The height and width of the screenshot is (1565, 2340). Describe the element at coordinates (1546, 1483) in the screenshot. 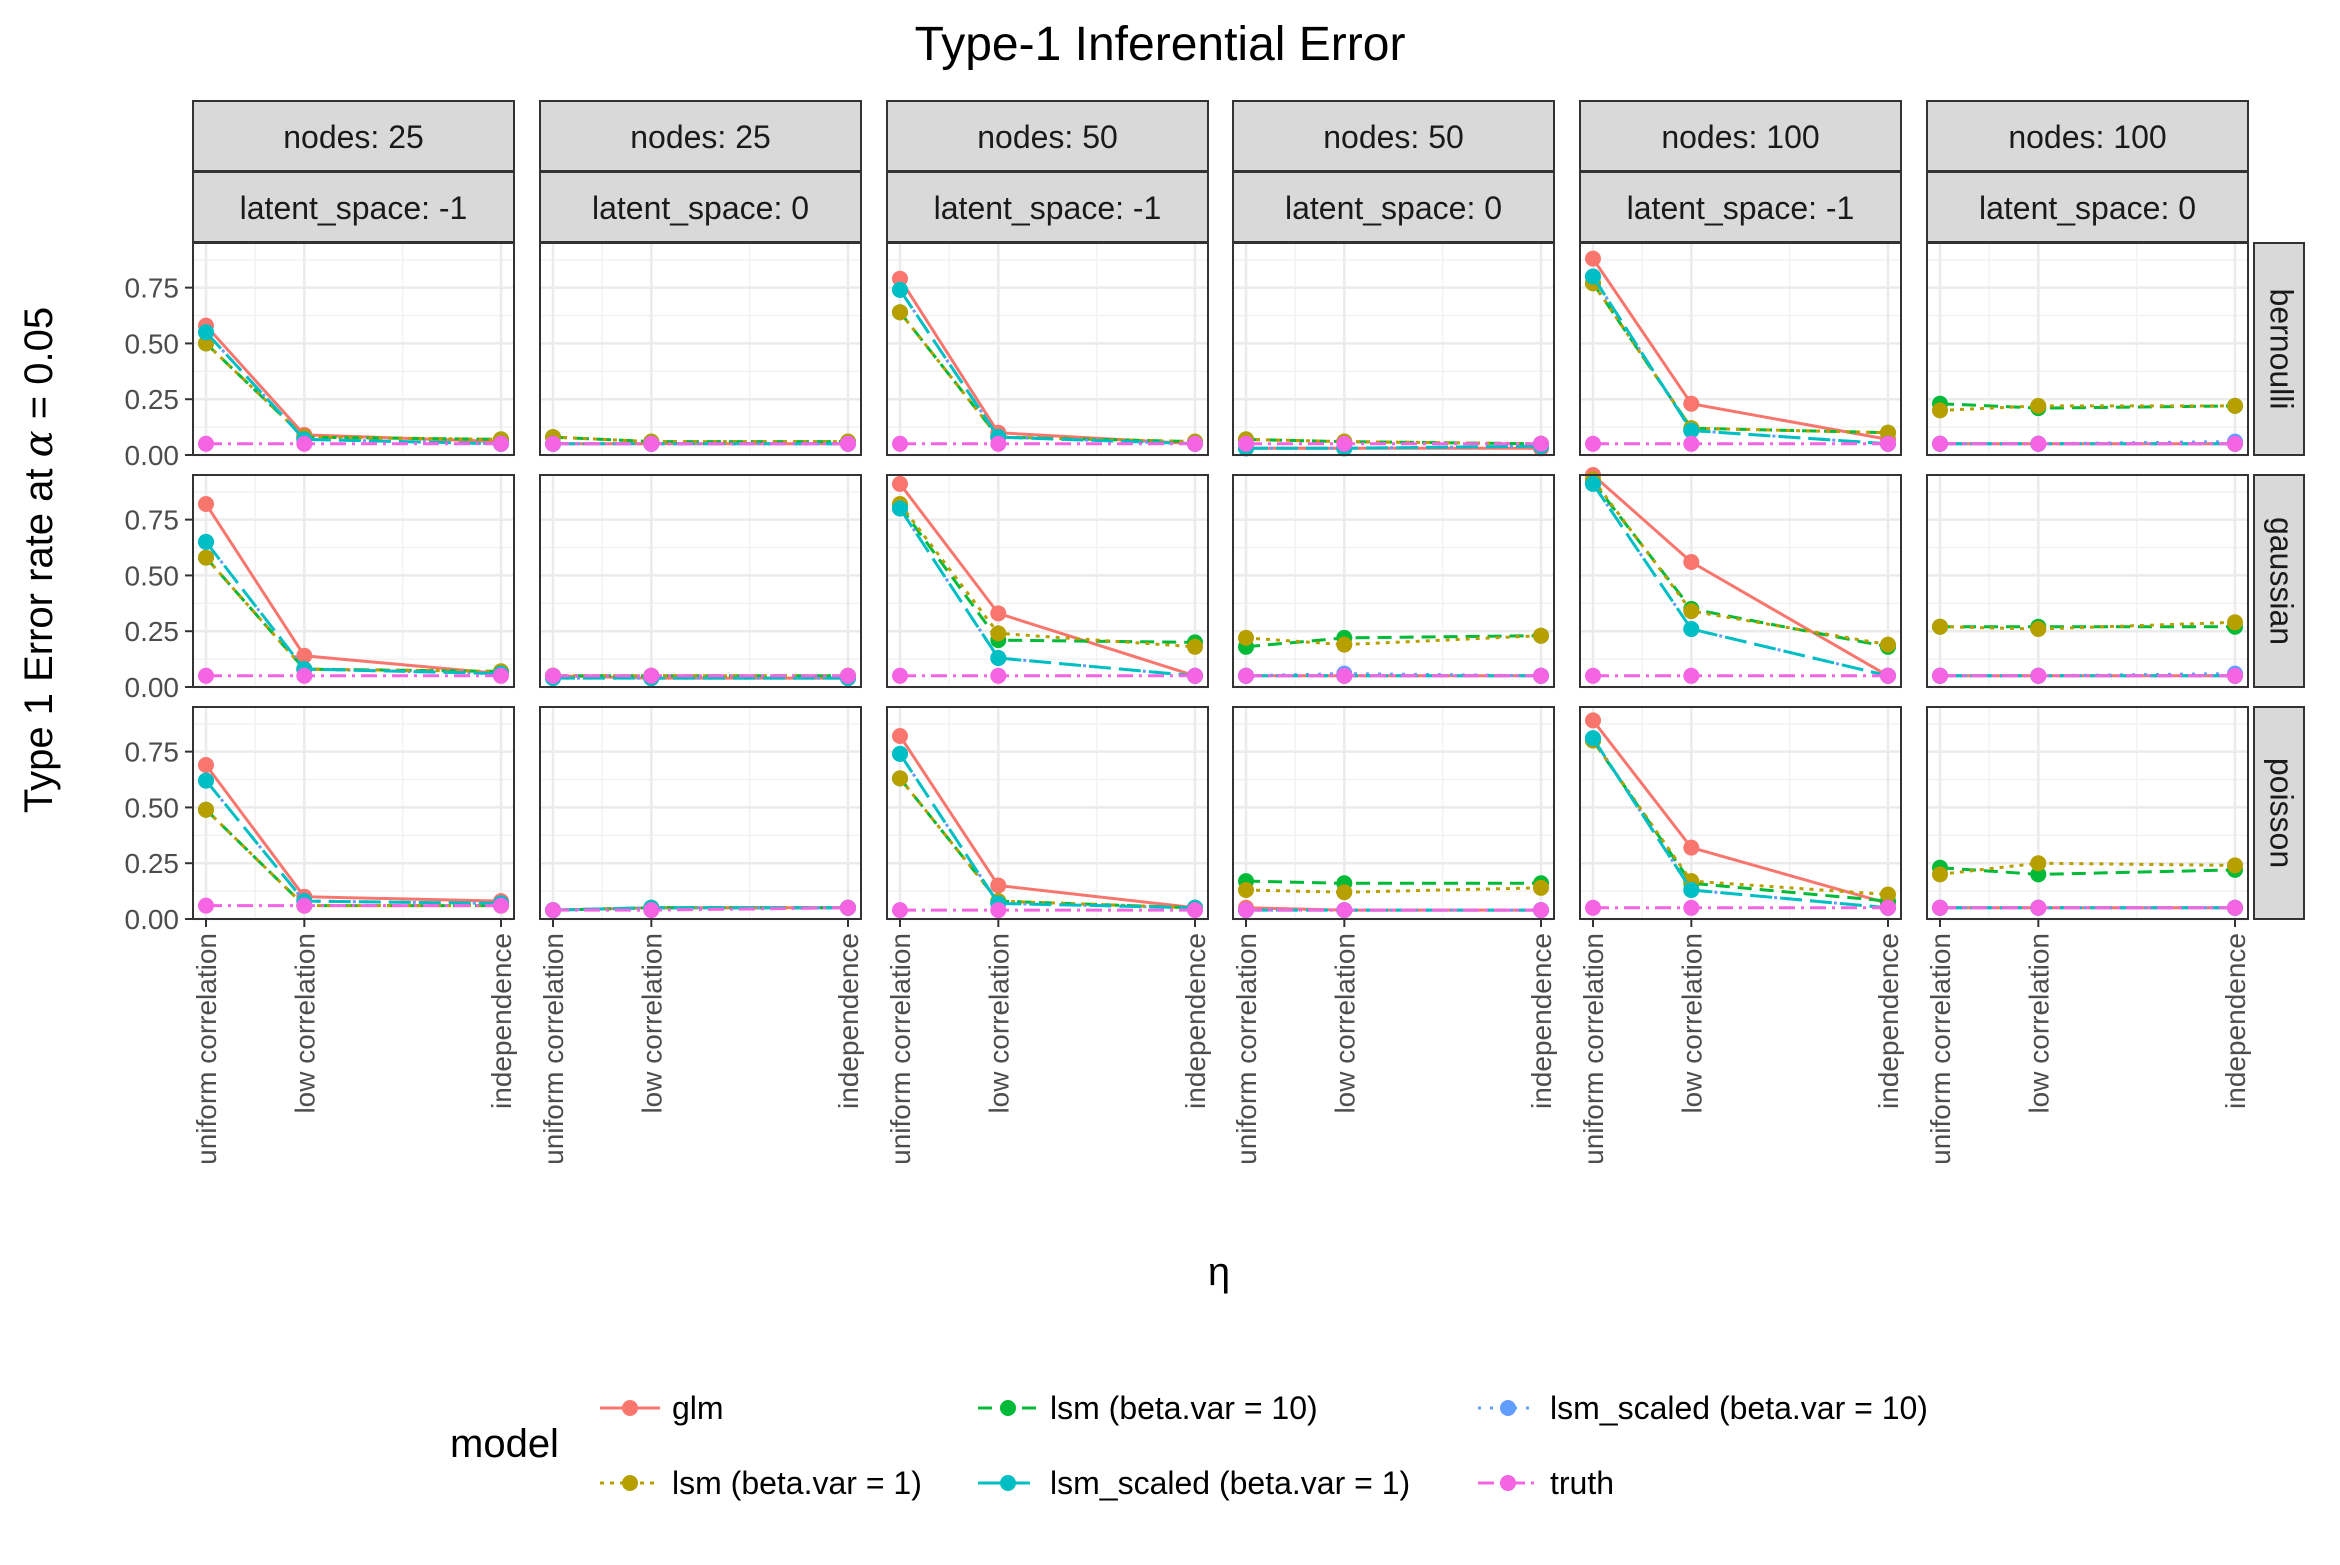

I see `legend-item: truth` at that location.